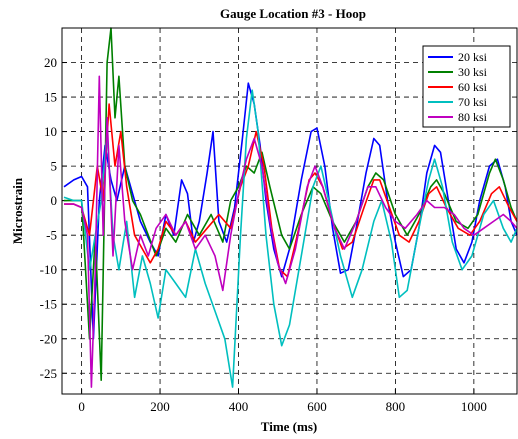  What do you see at coordinates (48, 338) in the screenshot?
I see `y-tick-label: -20` at bounding box center [48, 338].